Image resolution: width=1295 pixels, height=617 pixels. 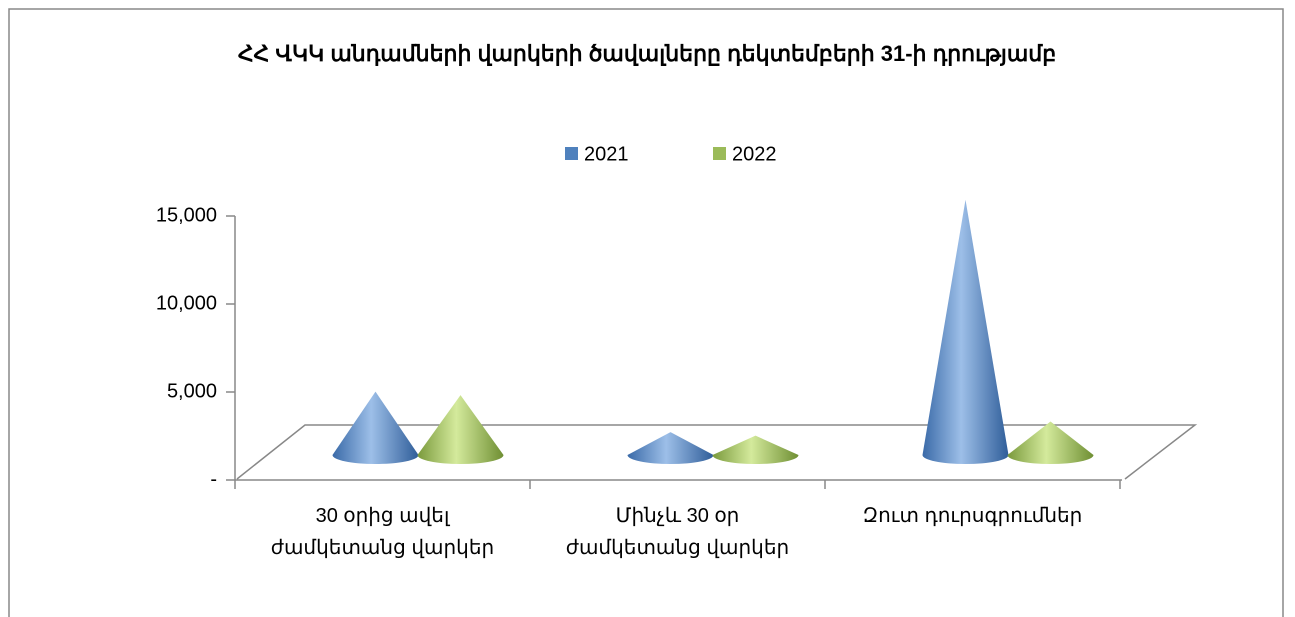 I want to click on legend-label: 2022, so click(x=754, y=154).